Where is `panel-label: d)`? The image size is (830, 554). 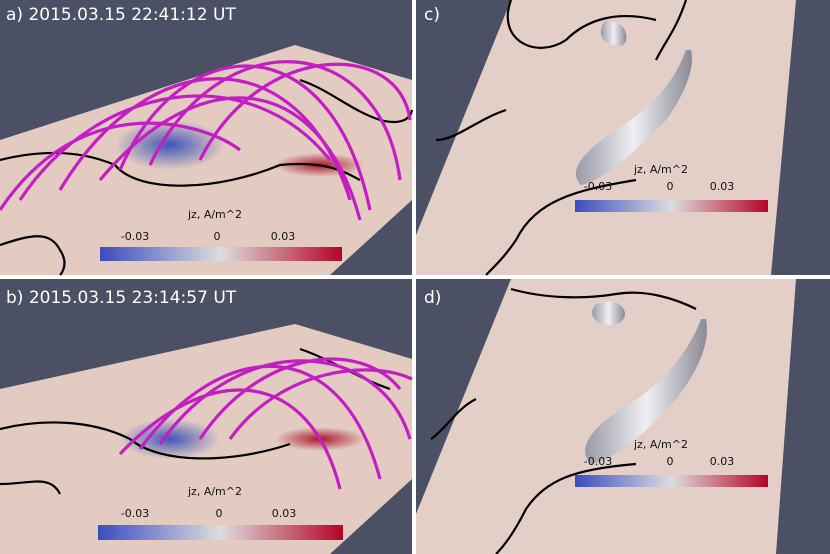
panel-label: d) is located at coordinates (432, 298).